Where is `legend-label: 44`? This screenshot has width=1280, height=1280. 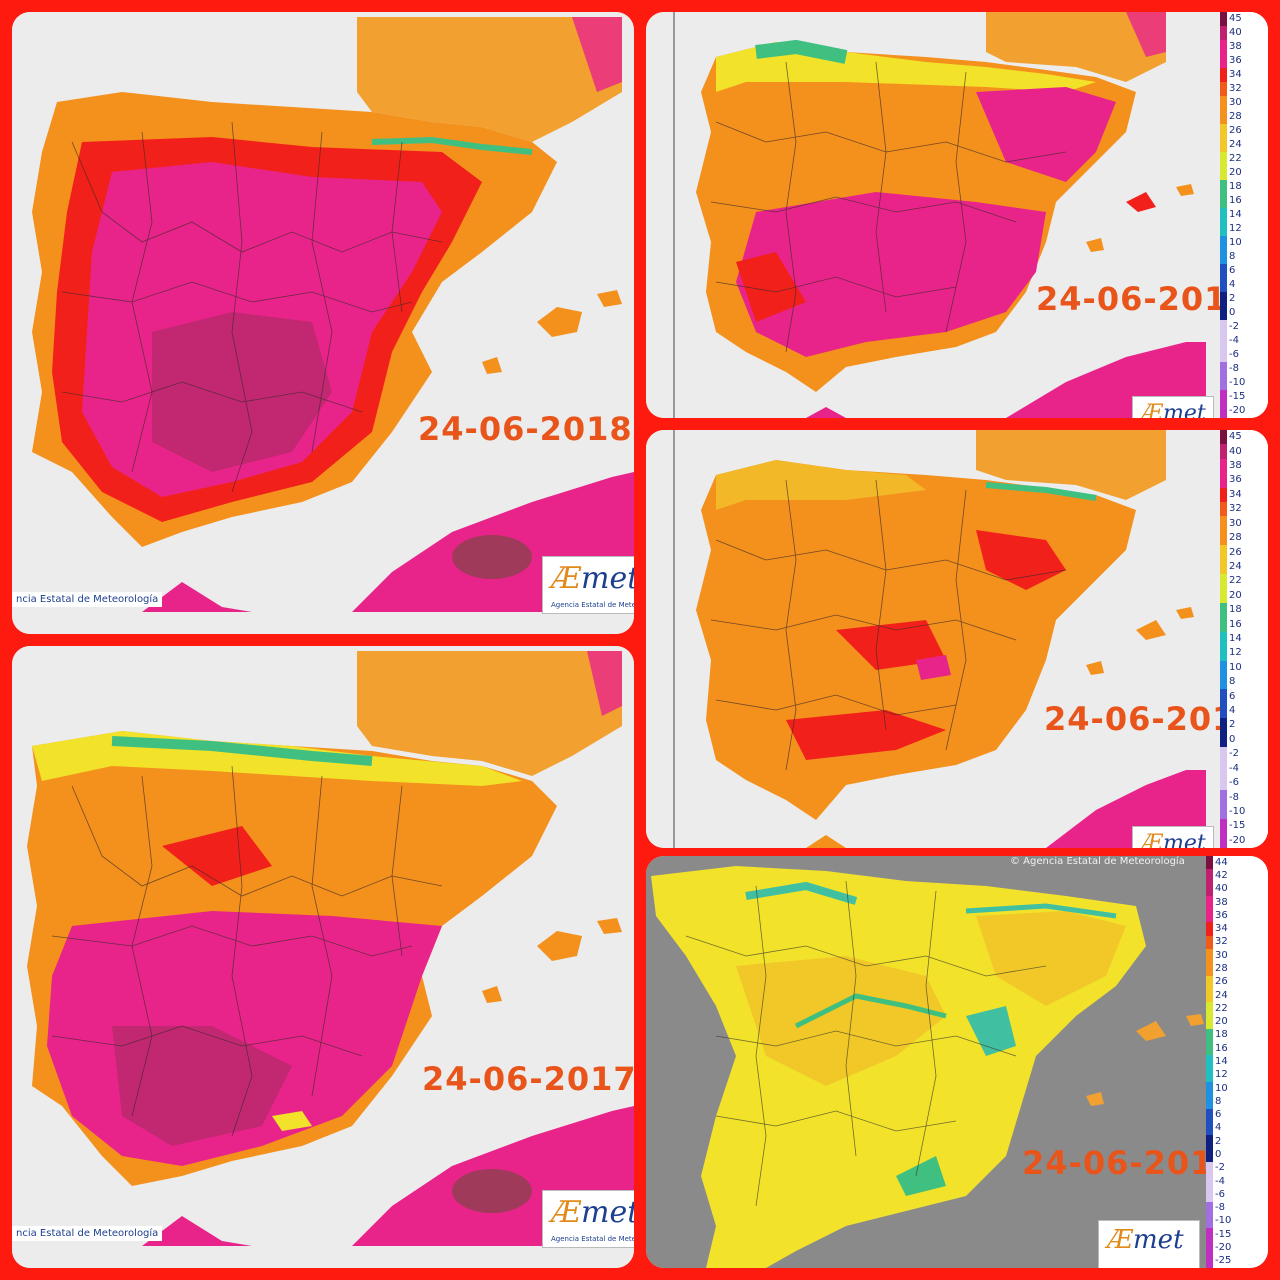 legend-label: 44 is located at coordinates (1221, 862).